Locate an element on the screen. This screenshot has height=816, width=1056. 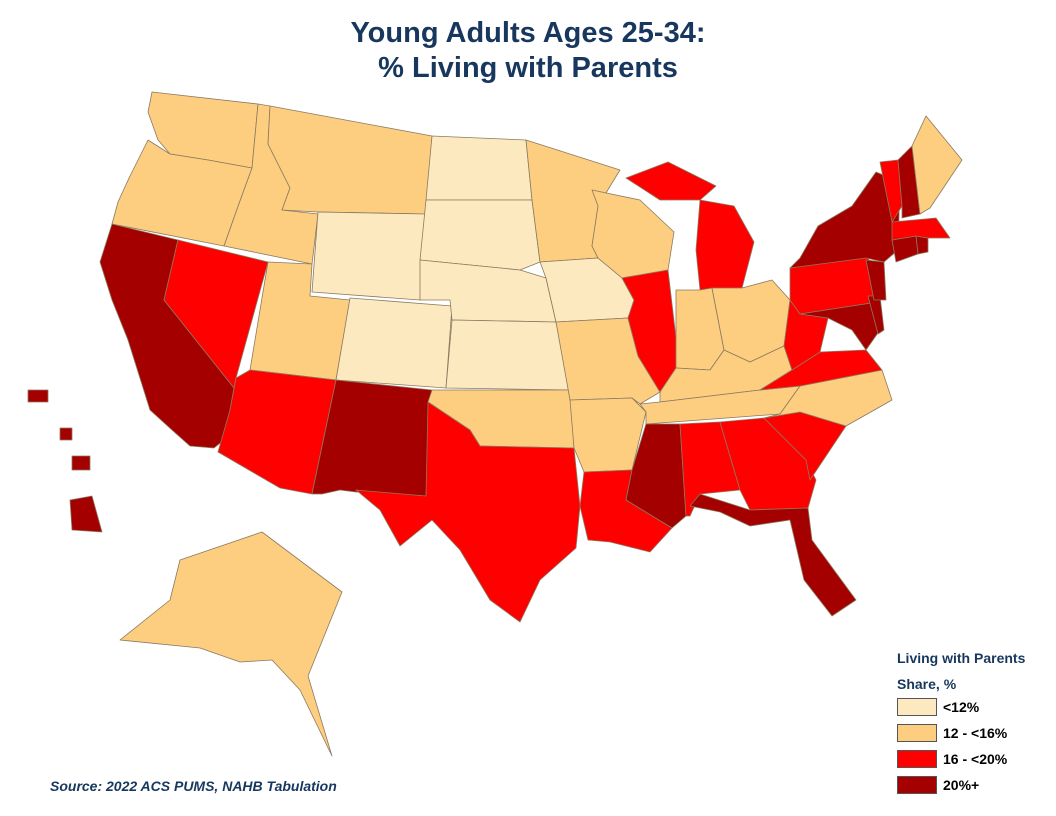
state-ak is located at coordinates (231, 644).